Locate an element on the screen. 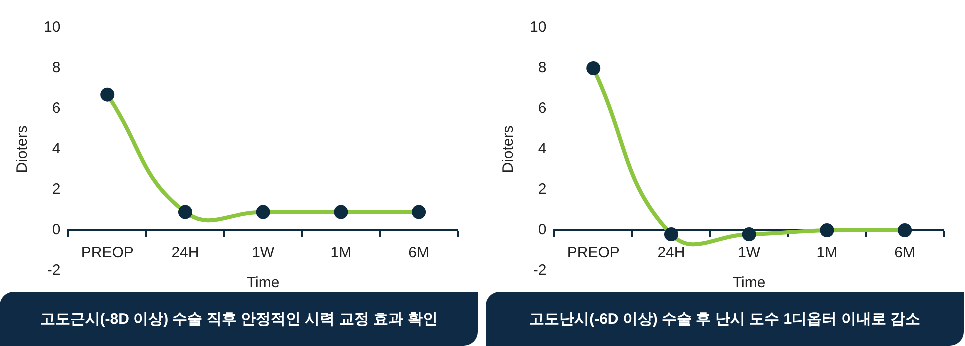 This screenshot has width=965, height=346. text: 고도난시(-6D 이상) 수술 후 난시 도수 1디옵터 이내로 감소 is located at coordinates (725, 319).